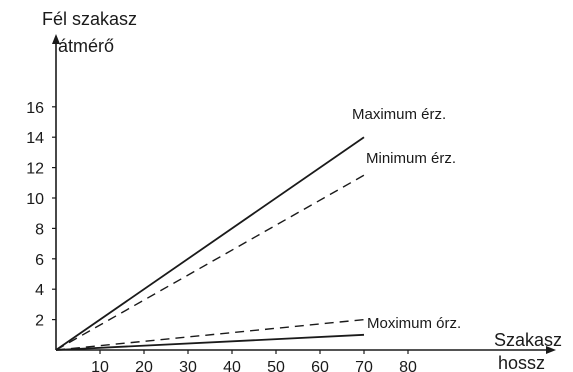  Describe the element at coordinates (39, 290) in the screenshot. I see `y-tick-label: 4` at that location.